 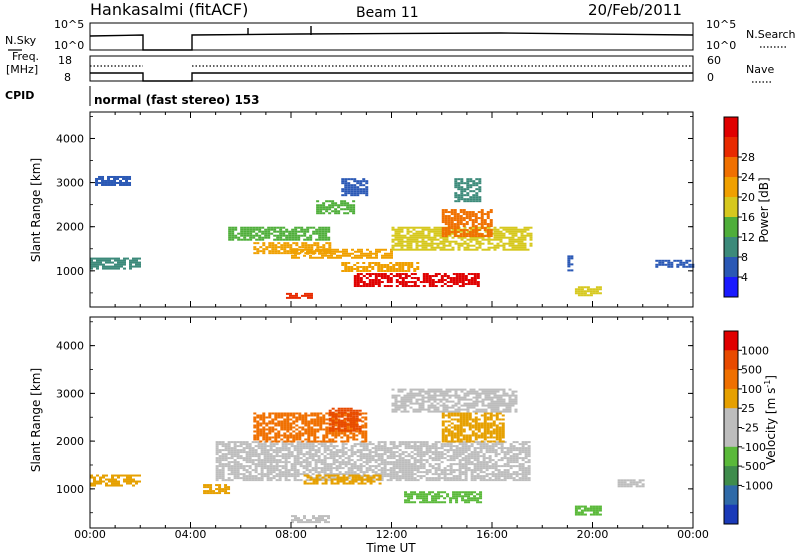 I want to click on power-colorbar-swatch, so click(x=731, y=187).